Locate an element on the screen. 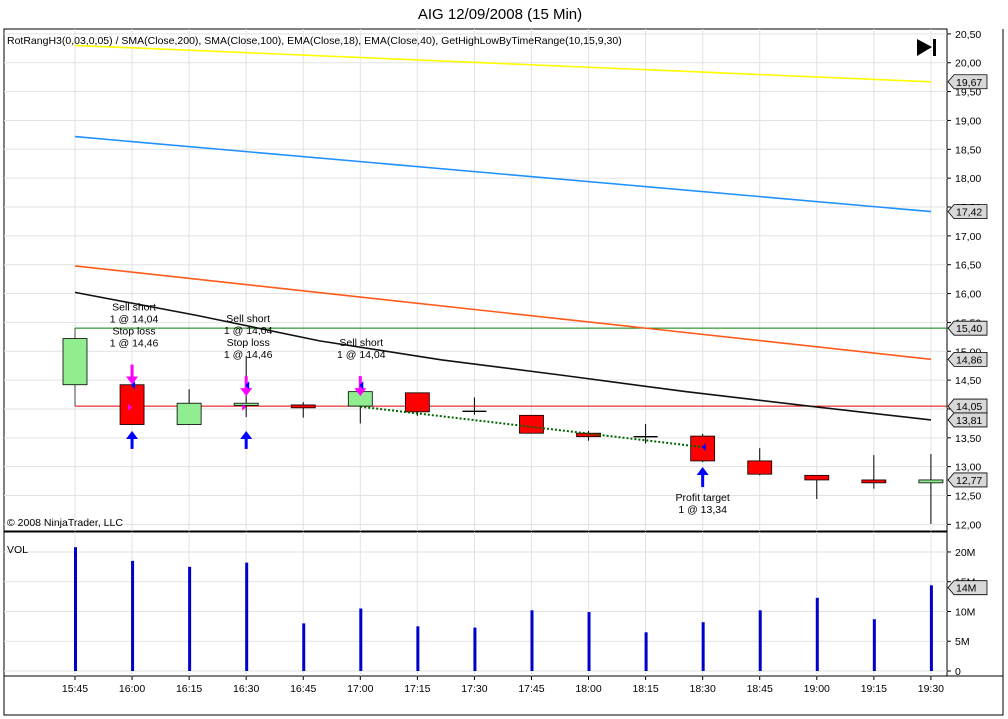 The height and width of the screenshot is (719, 1008). series-line-sma-close-200- is located at coordinates (503, 63).